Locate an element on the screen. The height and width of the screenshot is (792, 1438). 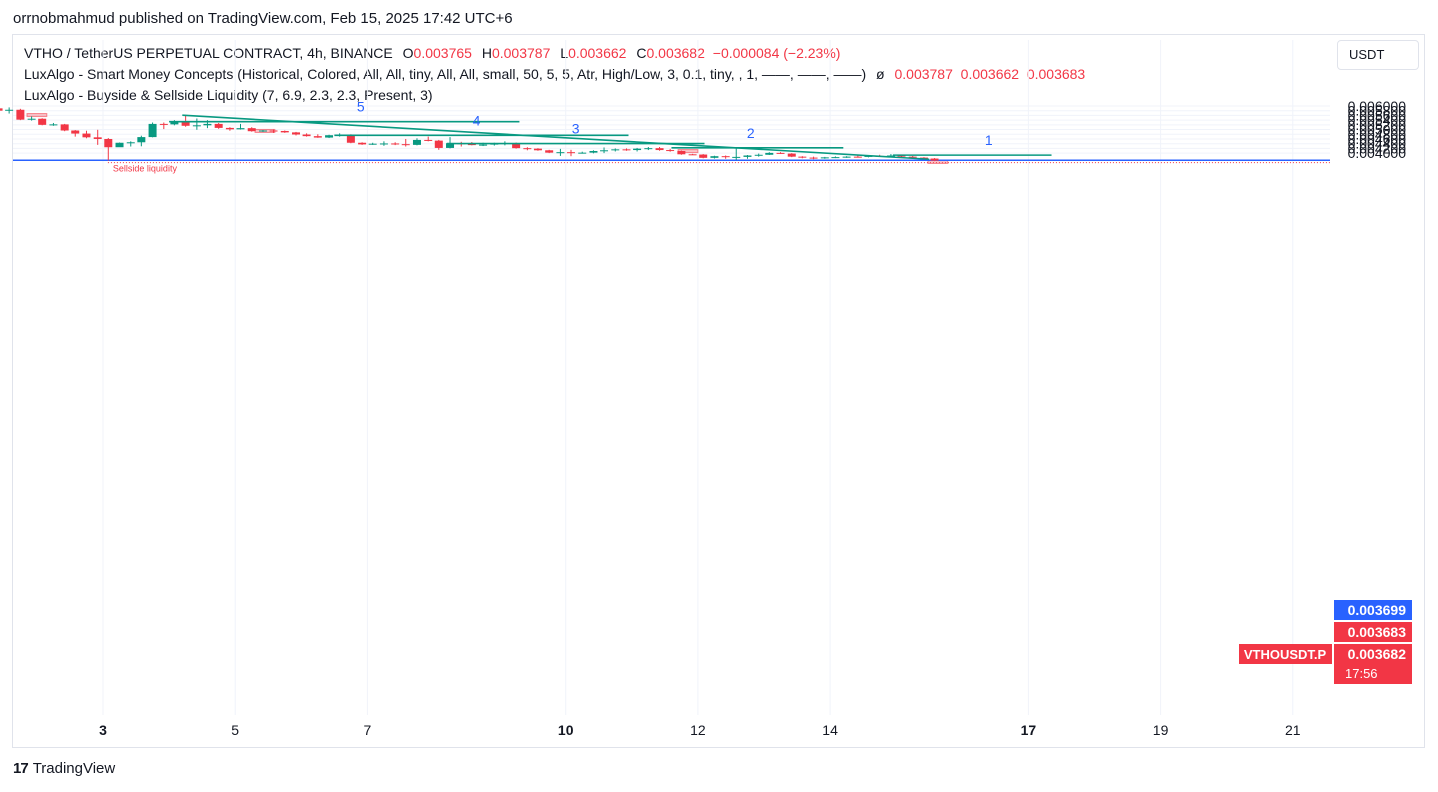
legend-high-value: 0.003787 is located at coordinates (521, 53).